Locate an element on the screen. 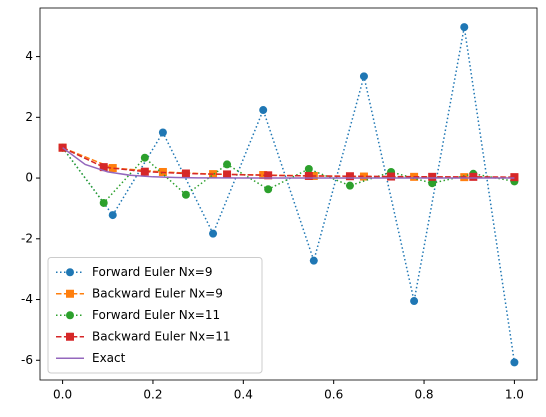 The width and height of the screenshot is (546, 417). legend-box is located at coordinates (155, 315).